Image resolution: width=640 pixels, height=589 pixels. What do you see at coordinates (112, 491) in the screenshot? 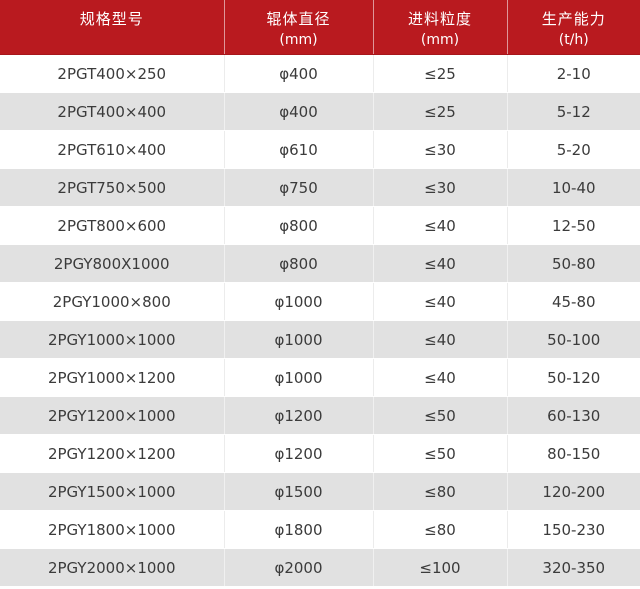
I see `cell-model: 2PGY1500×1000` at bounding box center [112, 491].